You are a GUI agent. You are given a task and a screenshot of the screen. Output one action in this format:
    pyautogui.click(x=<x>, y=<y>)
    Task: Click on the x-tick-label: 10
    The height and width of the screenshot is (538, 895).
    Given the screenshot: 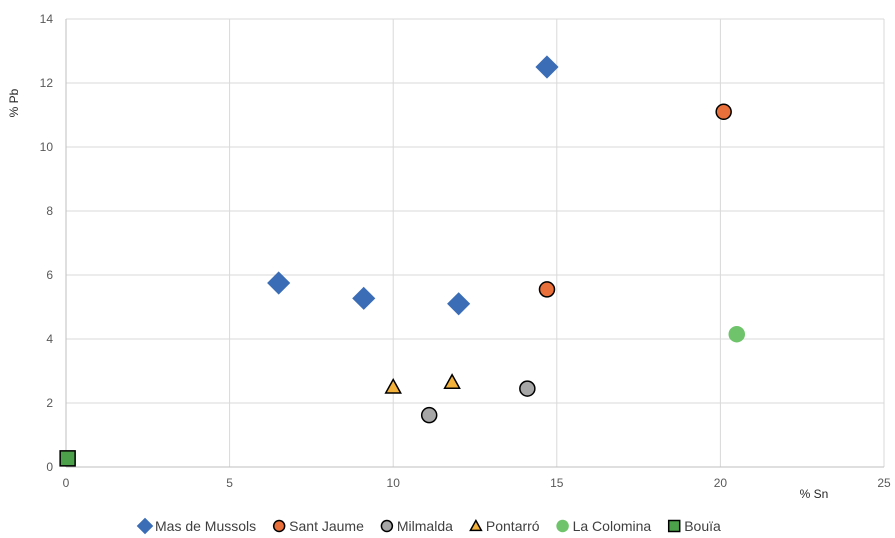 What is the action you would take?
    pyautogui.click(x=394, y=483)
    